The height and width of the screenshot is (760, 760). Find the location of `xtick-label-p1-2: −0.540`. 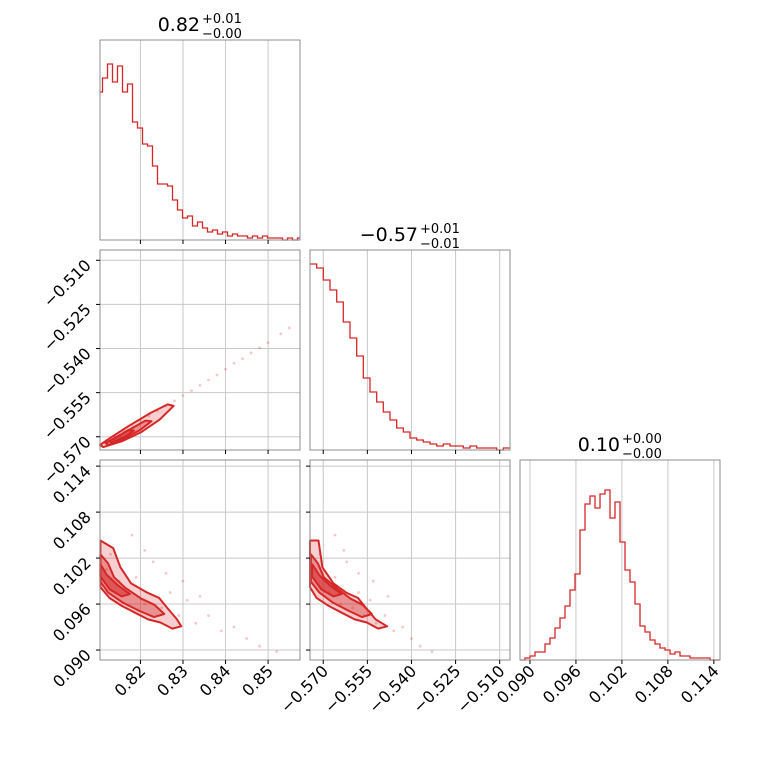

xtick-label-p1-2: −0.540 is located at coordinates (392, 688).